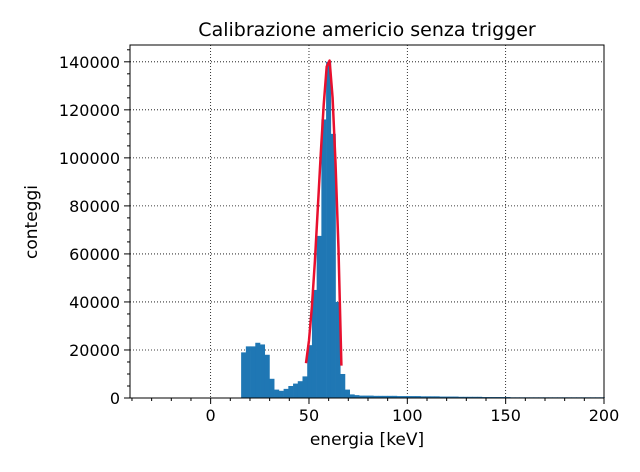 The height and width of the screenshot is (472, 640). What do you see at coordinates (309, 415) in the screenshot?
I see `x-tick-label: 50` at bounding box center [309, 415].